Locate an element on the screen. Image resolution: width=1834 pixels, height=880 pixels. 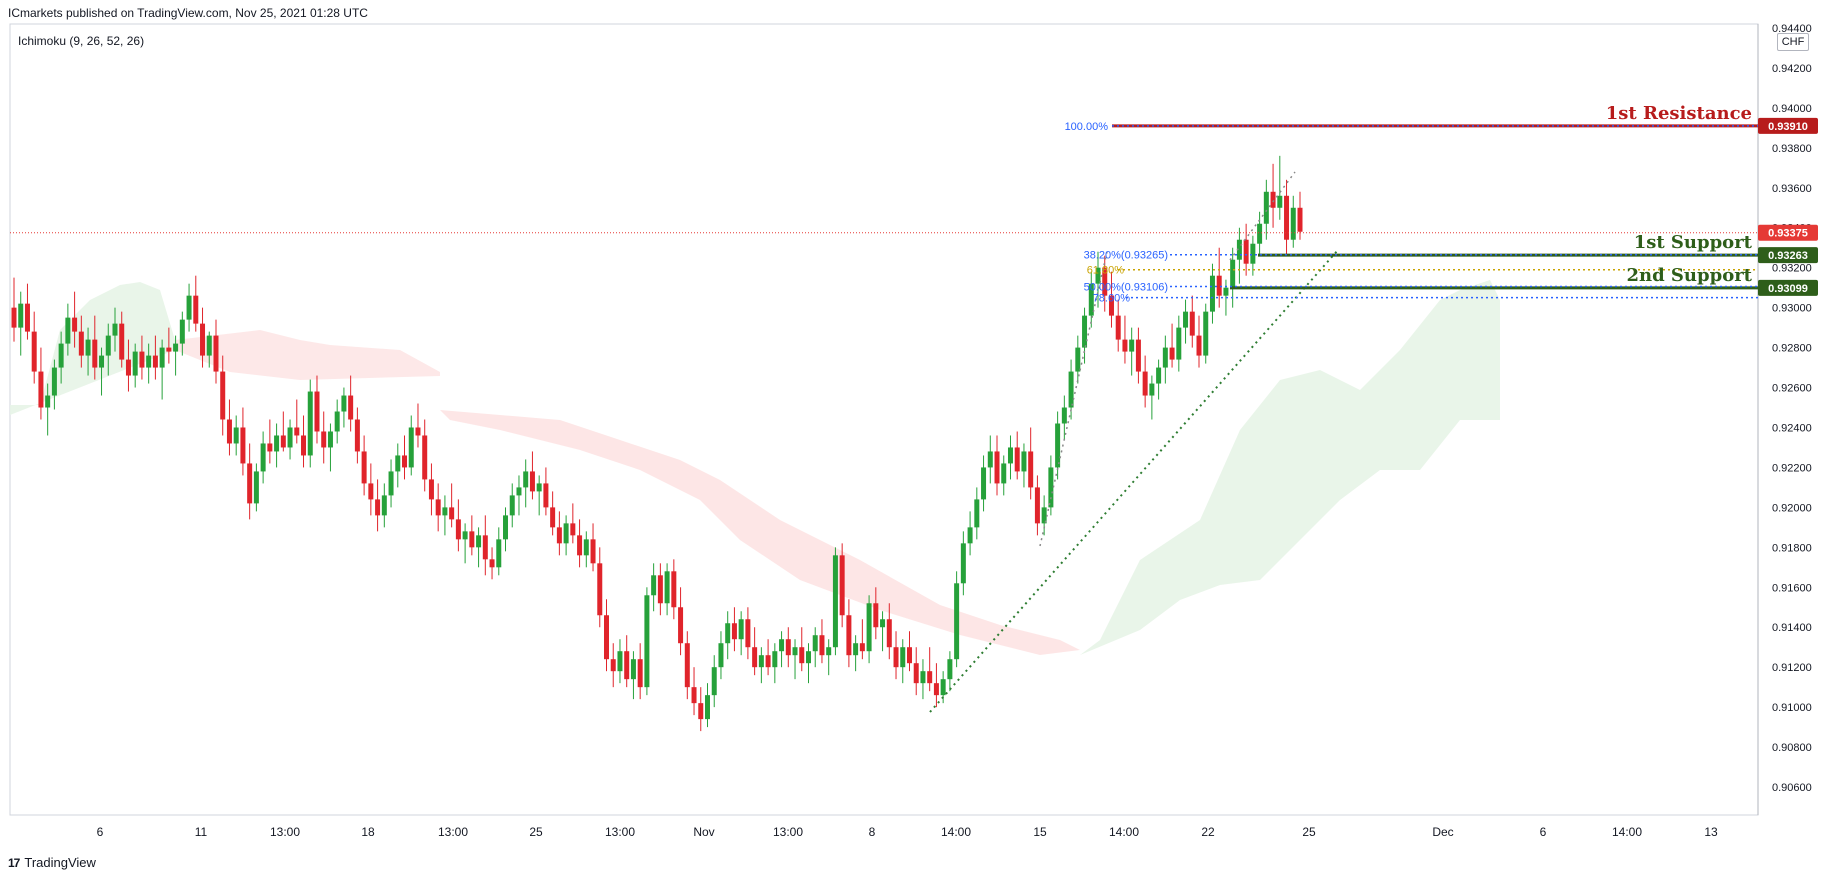
x-tick-label: Nov is located at coordinates (703, 832).